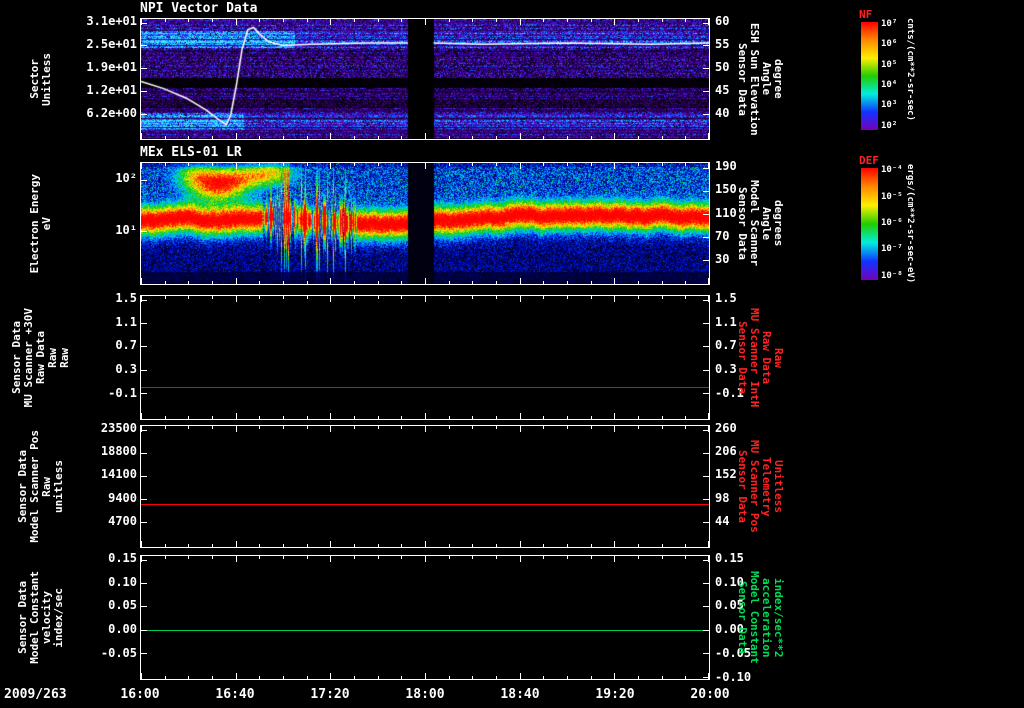  What do you see at coordinates (126, 298) in the screenshot?
I see `y-tick-label: 1.5` at bounding box center [126, 298].